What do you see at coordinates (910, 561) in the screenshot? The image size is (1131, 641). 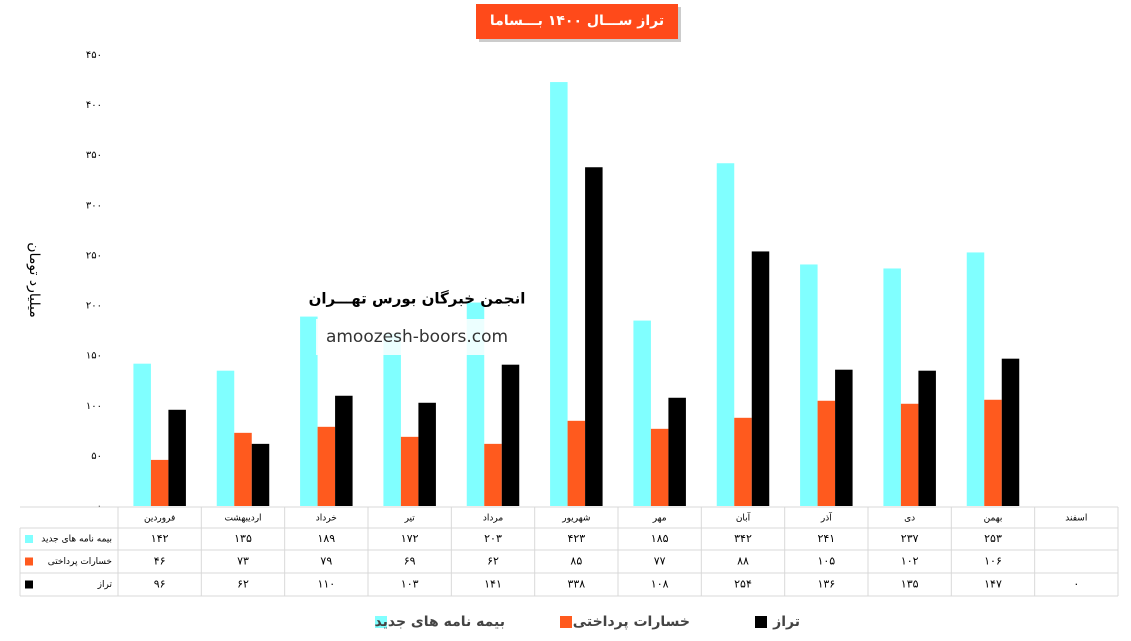 I see `table-value: ۱۰۲` at bounding box center [910, 561].